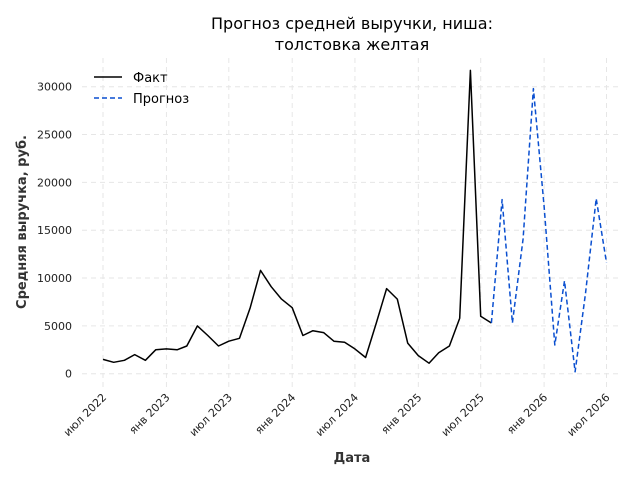  Describe the element at coordinates (54, 182) in the screenshot. I see `y-tick-label: 20000` at that location.